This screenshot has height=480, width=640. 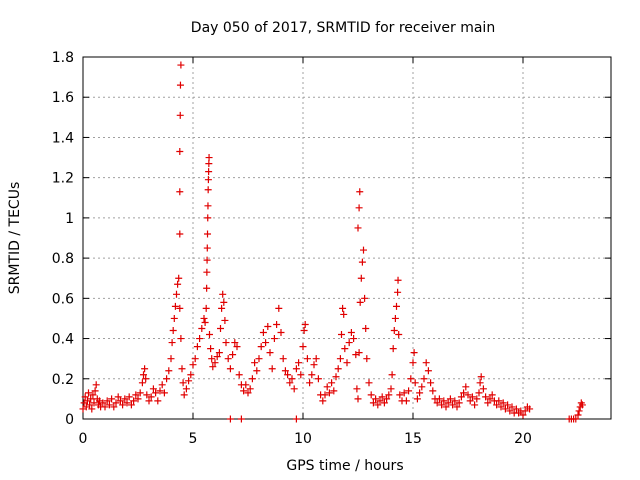 I want to click on x-axis-label: GPS time / hours, so click(x=344, y=466).